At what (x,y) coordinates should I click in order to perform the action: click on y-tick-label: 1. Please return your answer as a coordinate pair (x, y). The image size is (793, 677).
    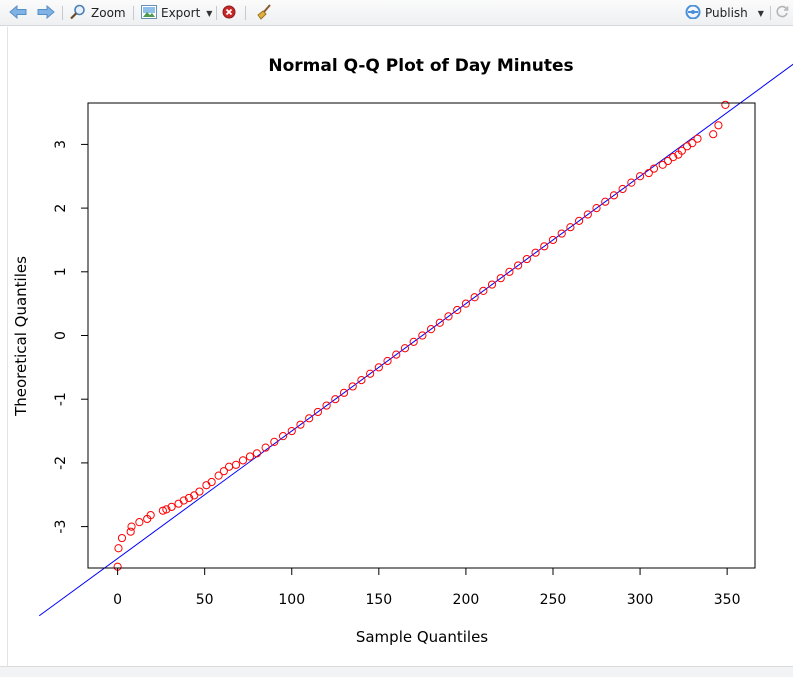
    Looking at the image, I should click on (61, 271).